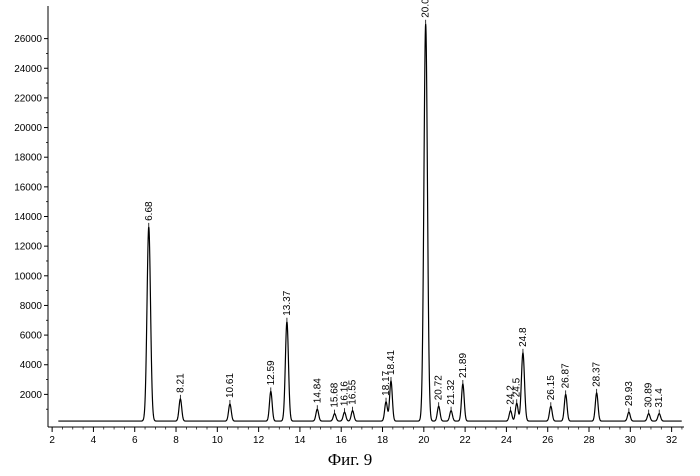 Image resolution: width=700 pixels, height=476 pixels. I want to click on y-tick-label: 16000, so click(28, 187).